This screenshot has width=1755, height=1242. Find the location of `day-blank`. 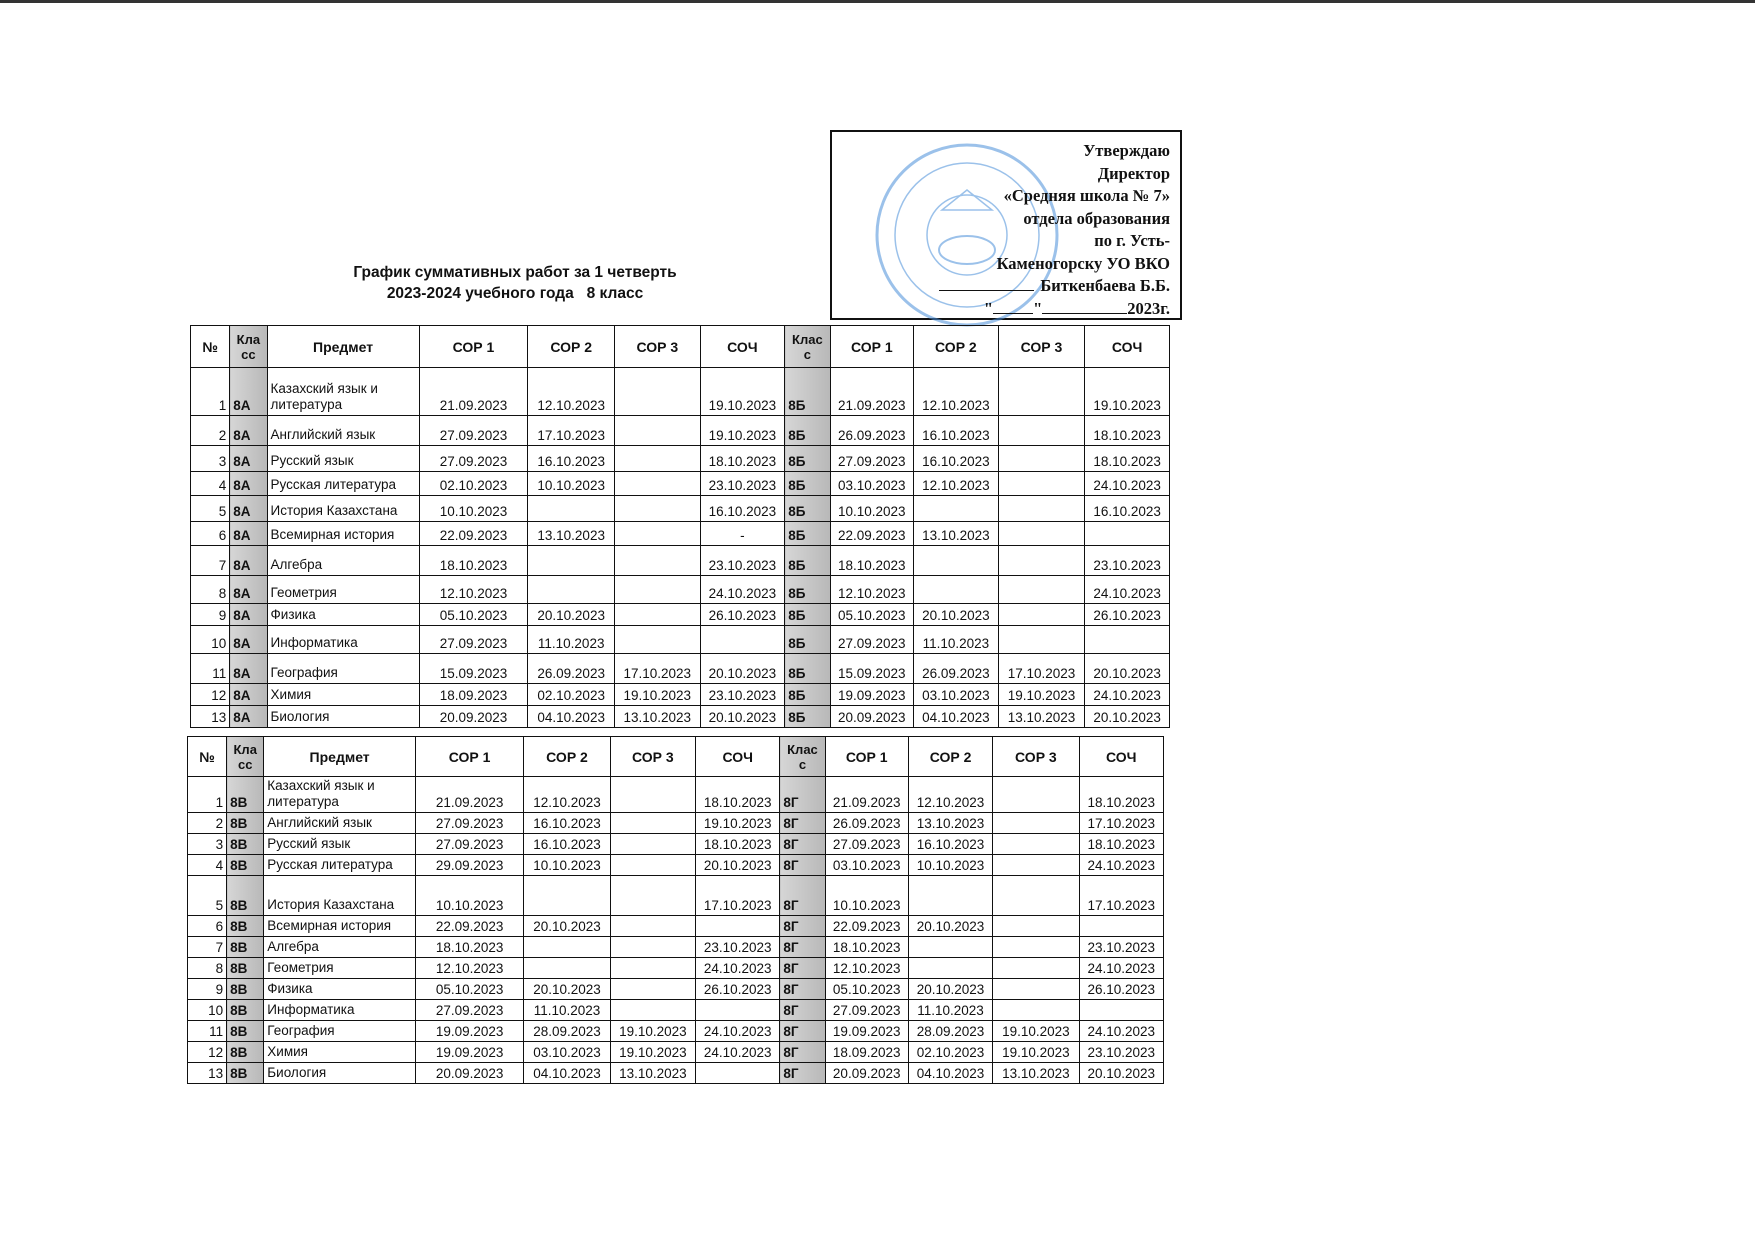

day-blank is located at coordinates (1013, 313).